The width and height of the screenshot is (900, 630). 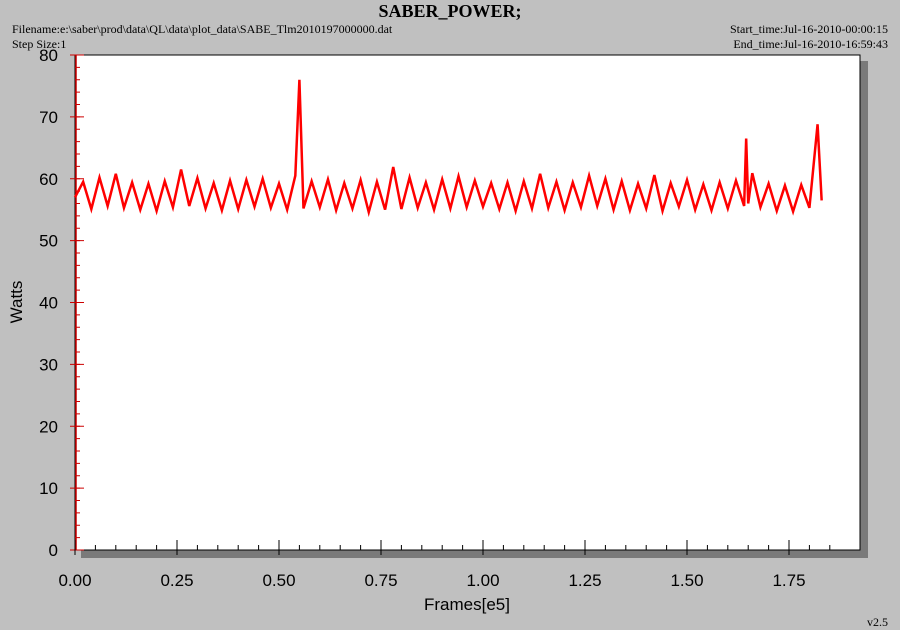 What do you see at coordinates (16, 302) in the screenshot?
I see `y-axis-label: Watts` at bounding box center [16, 302].